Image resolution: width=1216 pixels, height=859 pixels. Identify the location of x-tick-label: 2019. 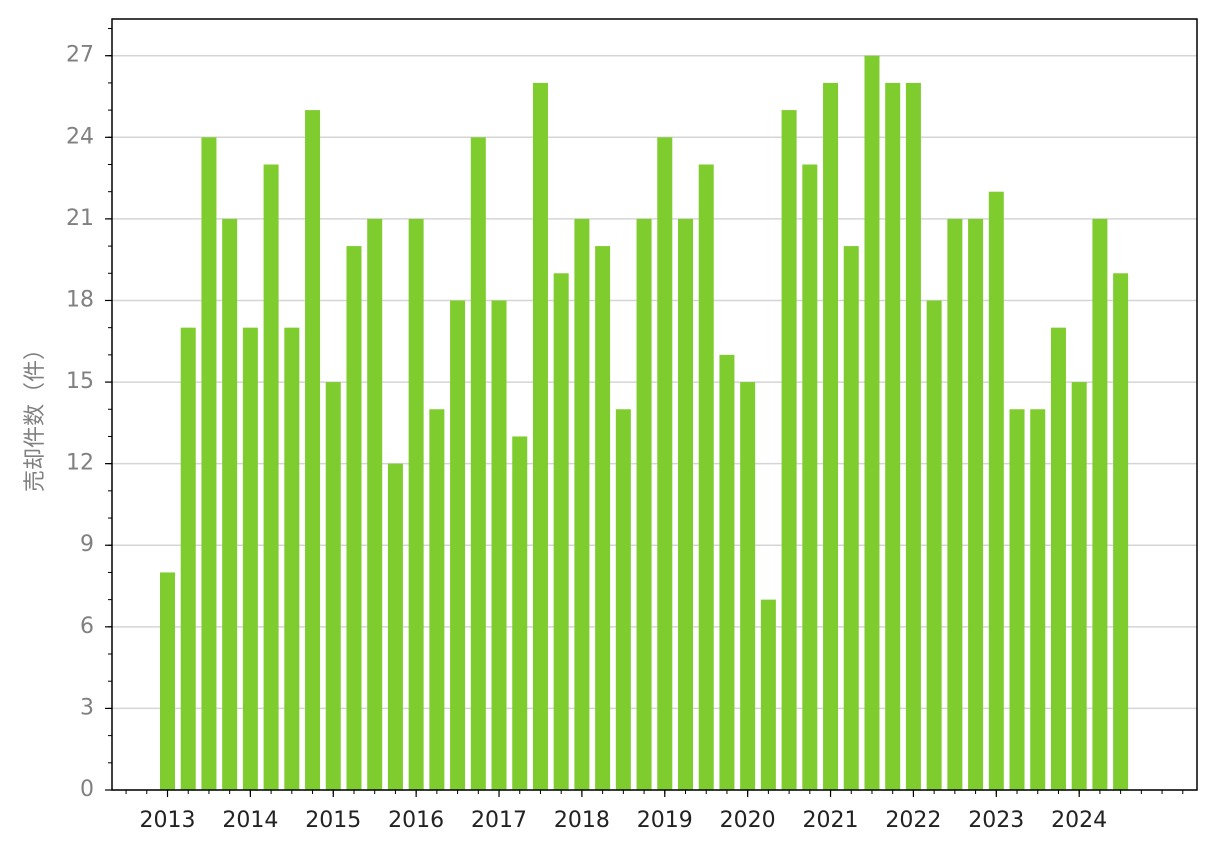
(665, 820).